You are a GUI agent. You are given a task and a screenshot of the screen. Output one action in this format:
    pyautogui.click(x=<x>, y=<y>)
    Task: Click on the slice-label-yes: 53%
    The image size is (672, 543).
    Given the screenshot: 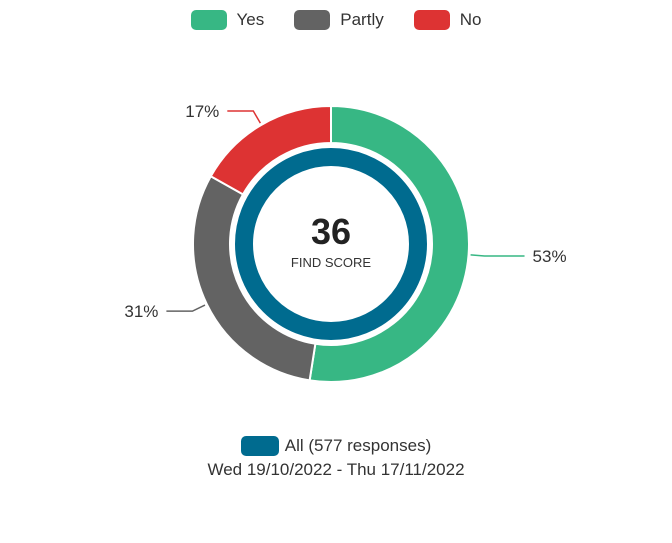 What is the action you would take?
    pyautogui.click(x=550, y=256)
    